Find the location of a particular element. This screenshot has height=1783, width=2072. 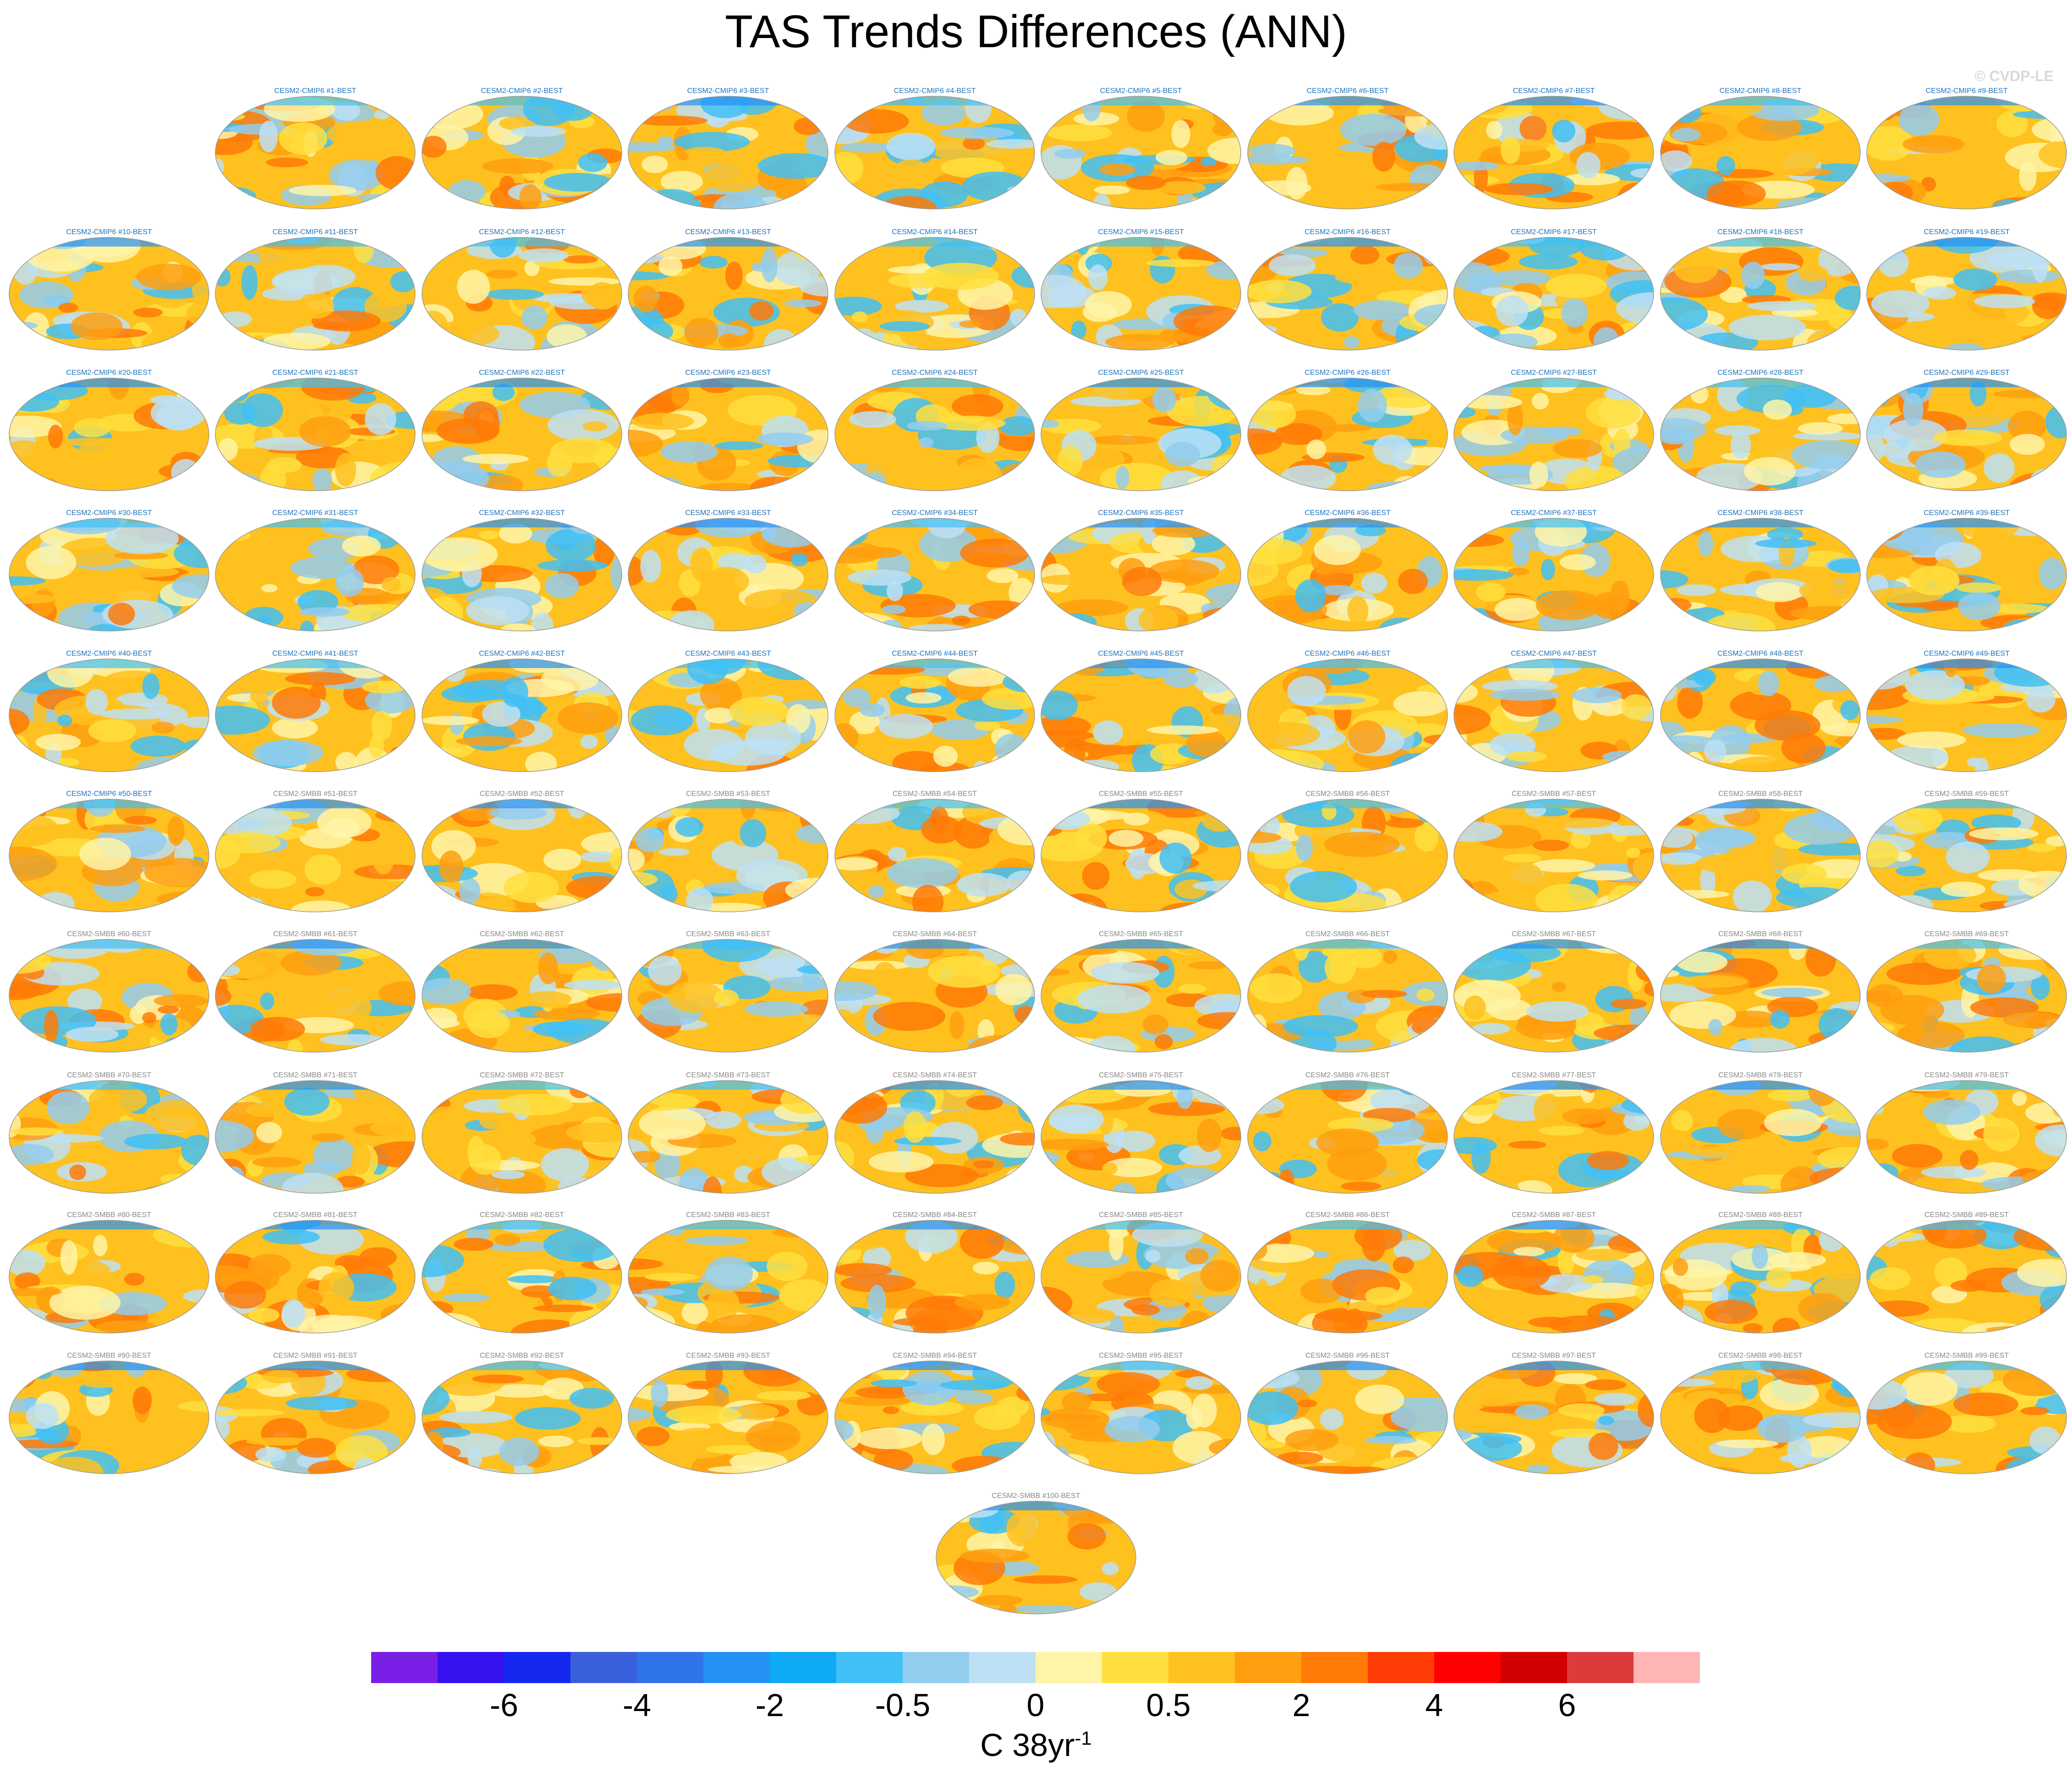

map-panel: CESM2-SMBB #56-BEST is located at coordinates (1348, 851).